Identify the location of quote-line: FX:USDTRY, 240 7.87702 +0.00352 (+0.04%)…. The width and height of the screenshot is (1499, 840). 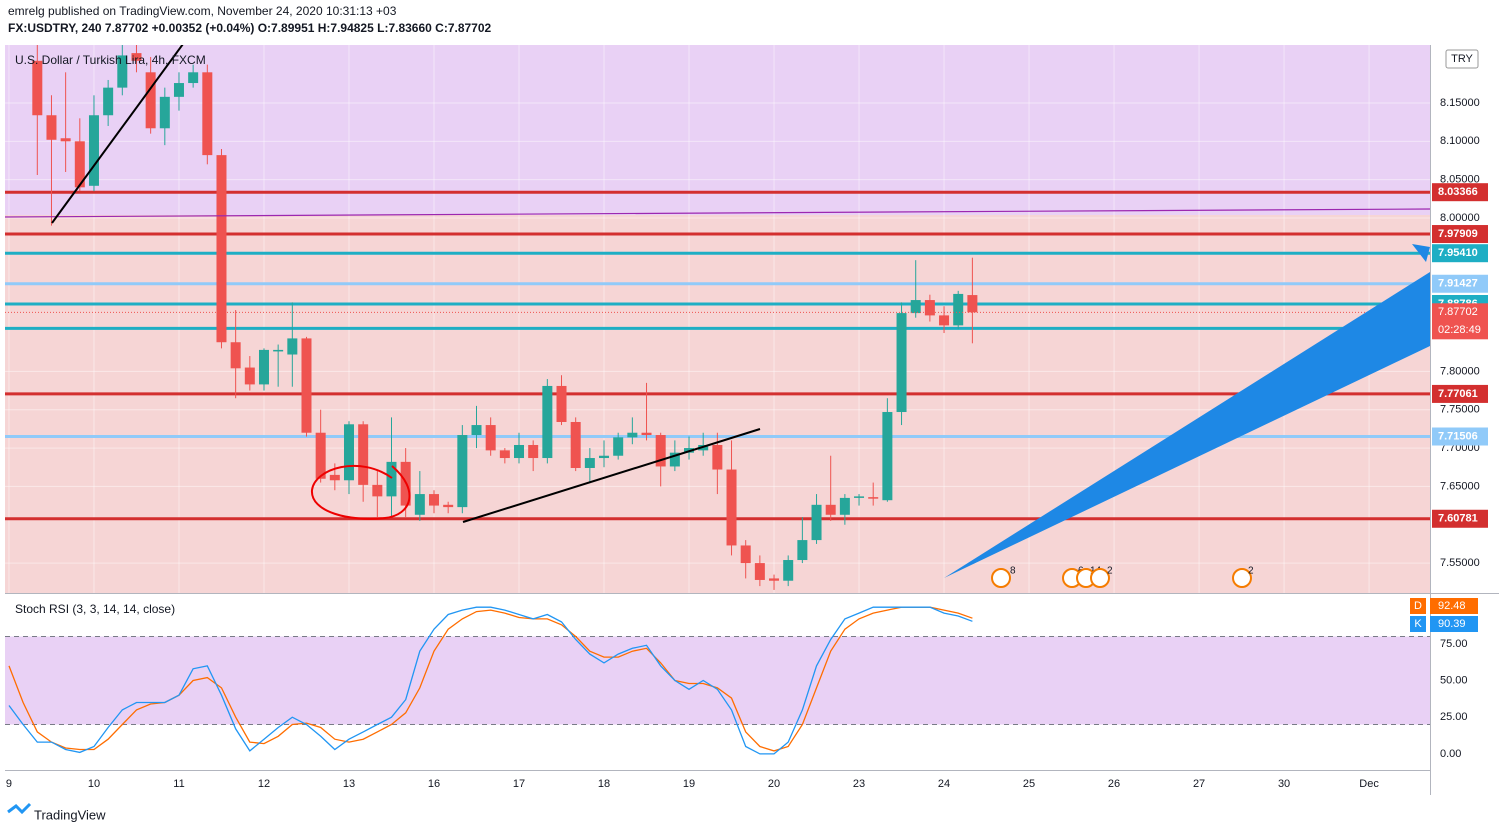
(250, 28).